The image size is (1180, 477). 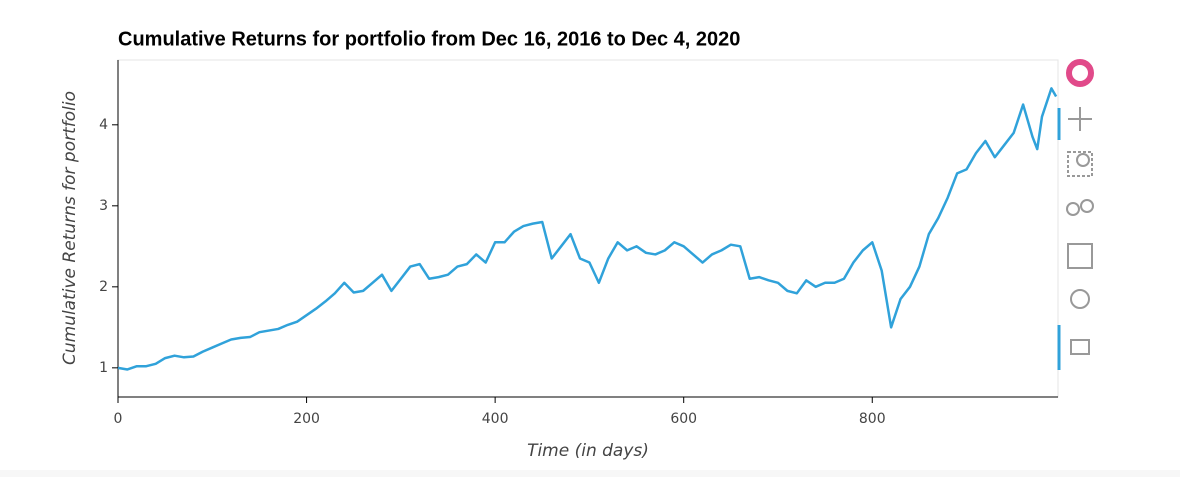 What do you see at coordinates (495, 419) in the screenshot?
I see `x-tick-label: 400` at bounding box center [495, 419].